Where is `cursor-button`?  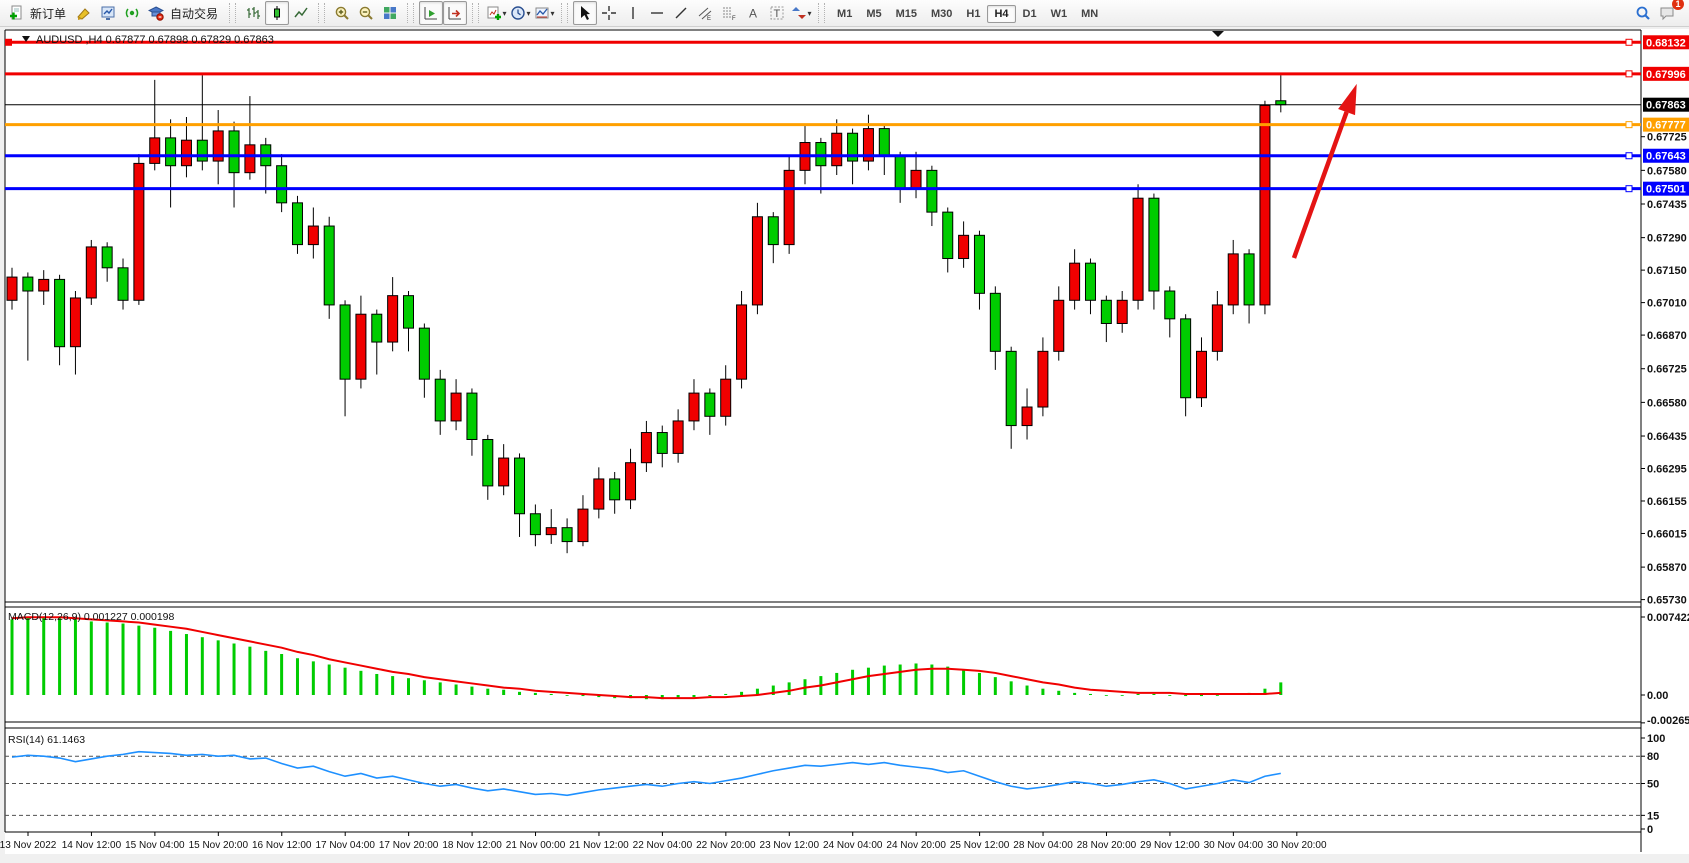
cursor-button is located at coordinates (585, 13).